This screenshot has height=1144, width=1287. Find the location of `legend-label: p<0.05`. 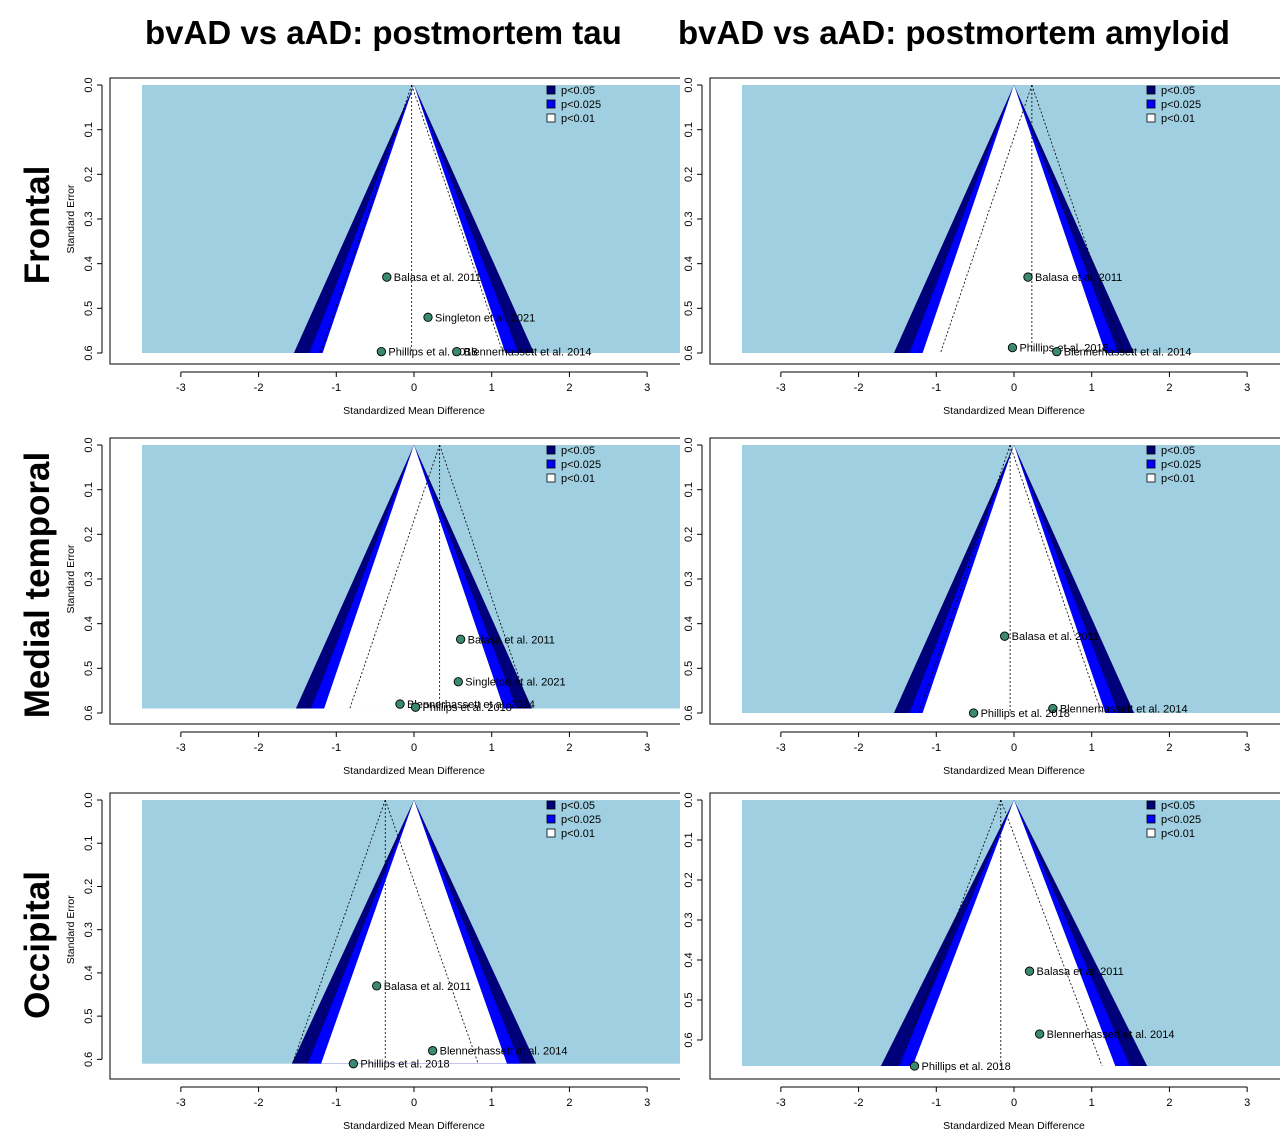

legend-label: p<0.05 is located at coordinates (578, 91).